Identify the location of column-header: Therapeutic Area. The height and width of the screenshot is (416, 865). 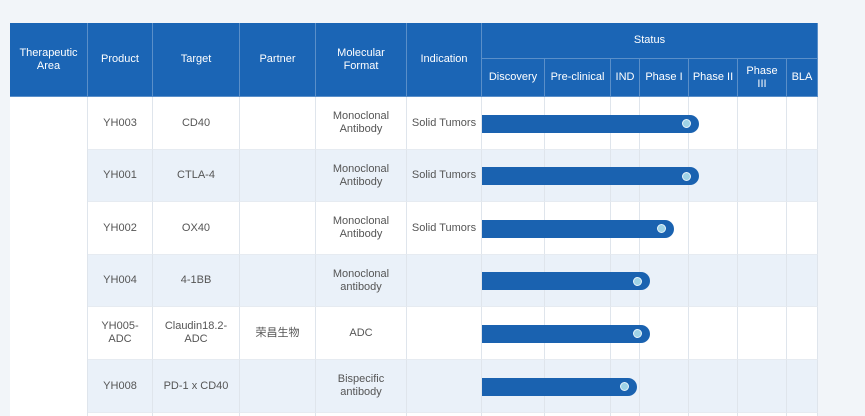
(49, 60).